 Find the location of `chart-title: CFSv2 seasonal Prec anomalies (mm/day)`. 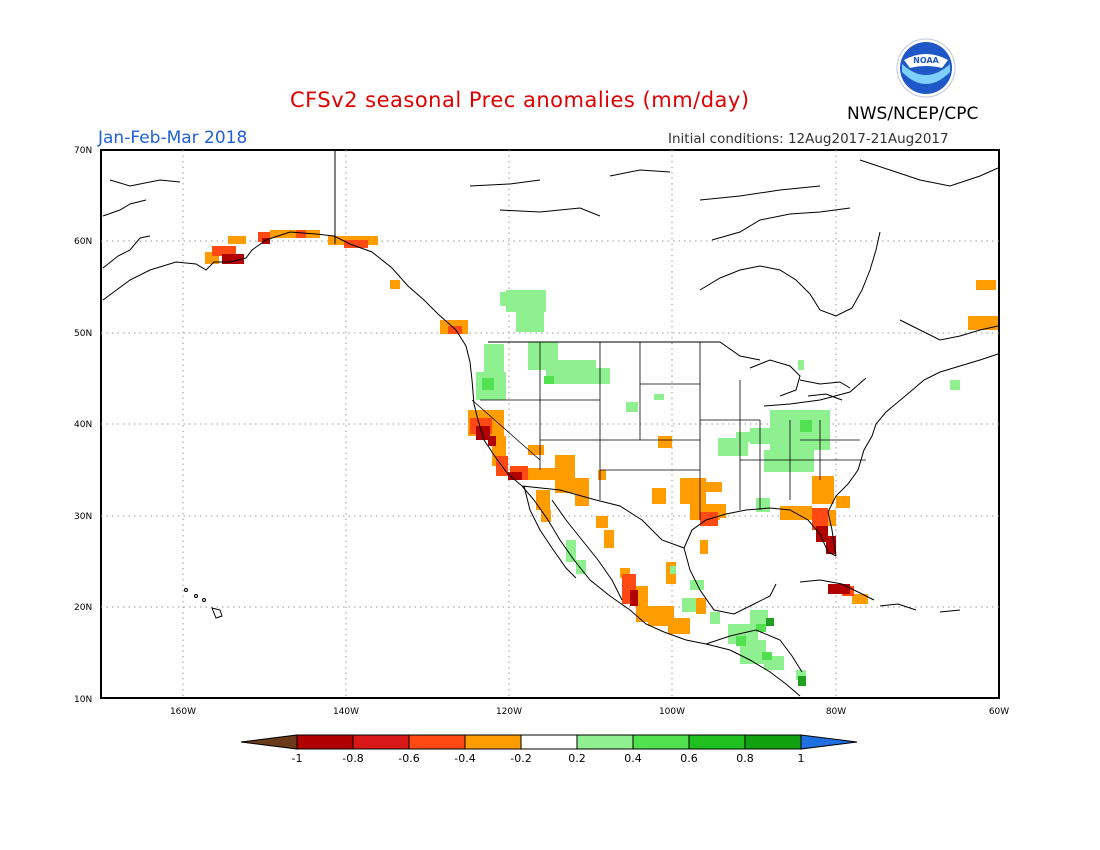

chart-title: CFSv2 seasonal Prec anomalies (mm/day) is located at coordinates (520, 100).